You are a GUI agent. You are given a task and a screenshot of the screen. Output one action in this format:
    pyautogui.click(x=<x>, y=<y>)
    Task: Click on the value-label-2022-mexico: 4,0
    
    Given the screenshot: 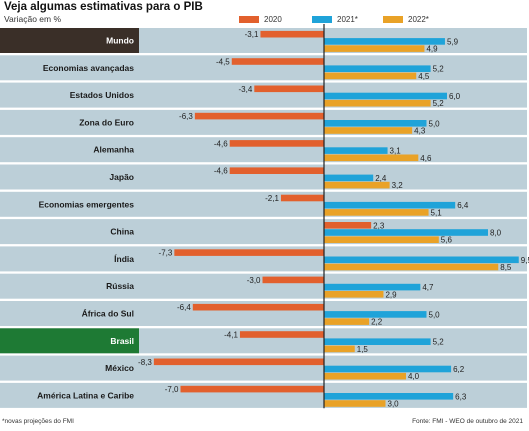 What is the action you would take?
    pyautogui.click(x=414, y=376)
    